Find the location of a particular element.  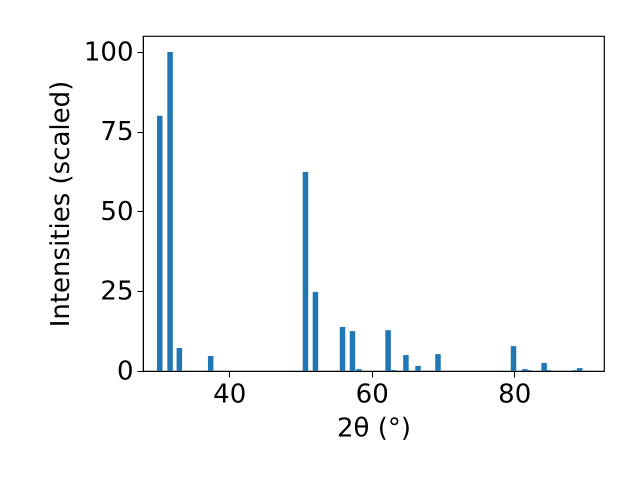

y-tick-label: 50 is located at coordinates (117, 211).